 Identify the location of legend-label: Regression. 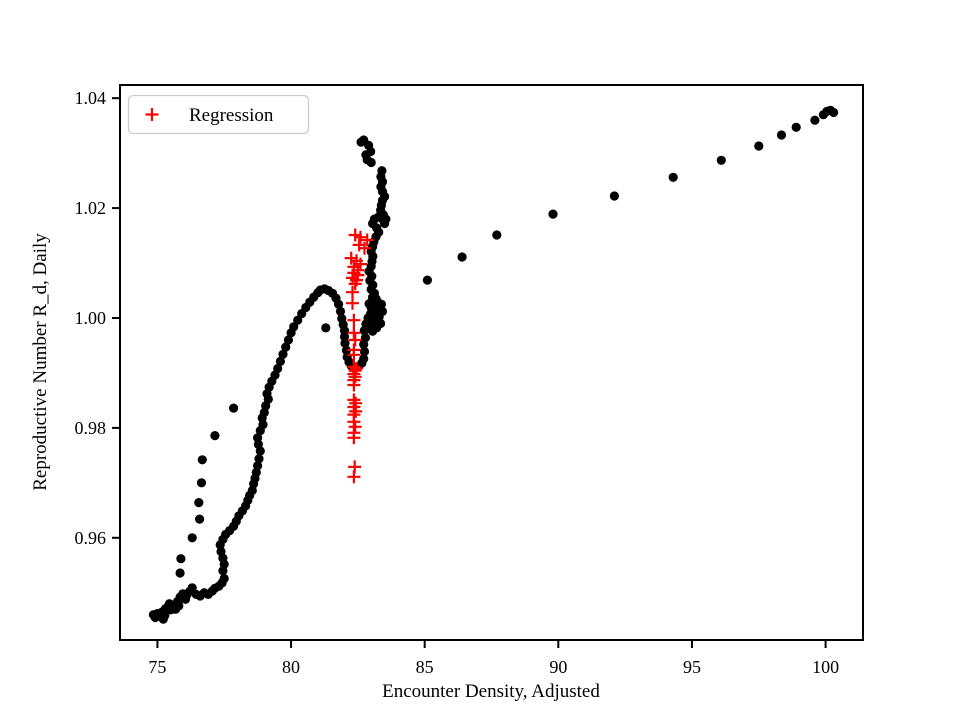
(231, 115).